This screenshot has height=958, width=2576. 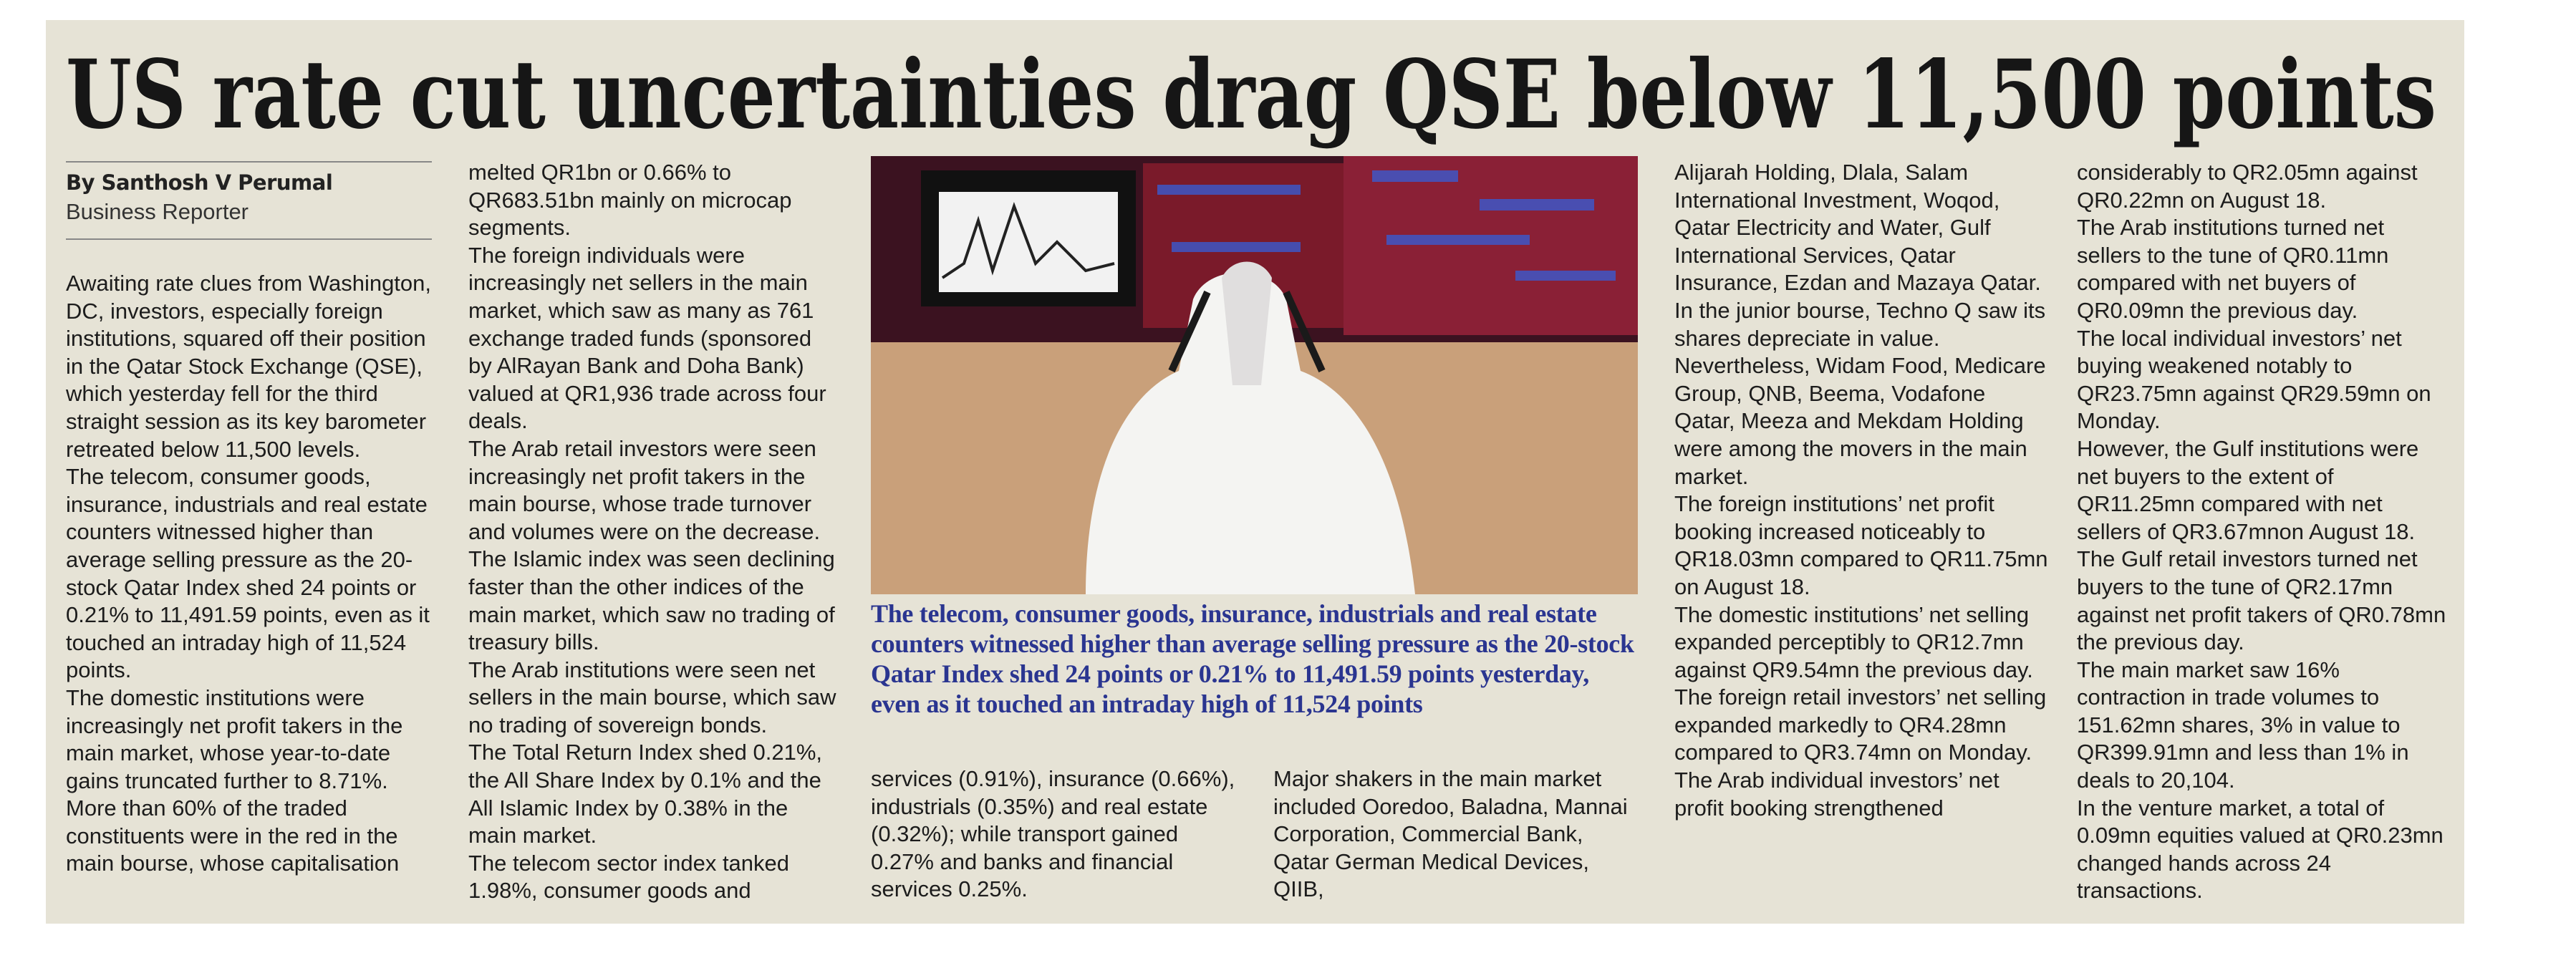 I want to click on byline-author: By Santhosh V Perumal, so click(x=199, y=182).